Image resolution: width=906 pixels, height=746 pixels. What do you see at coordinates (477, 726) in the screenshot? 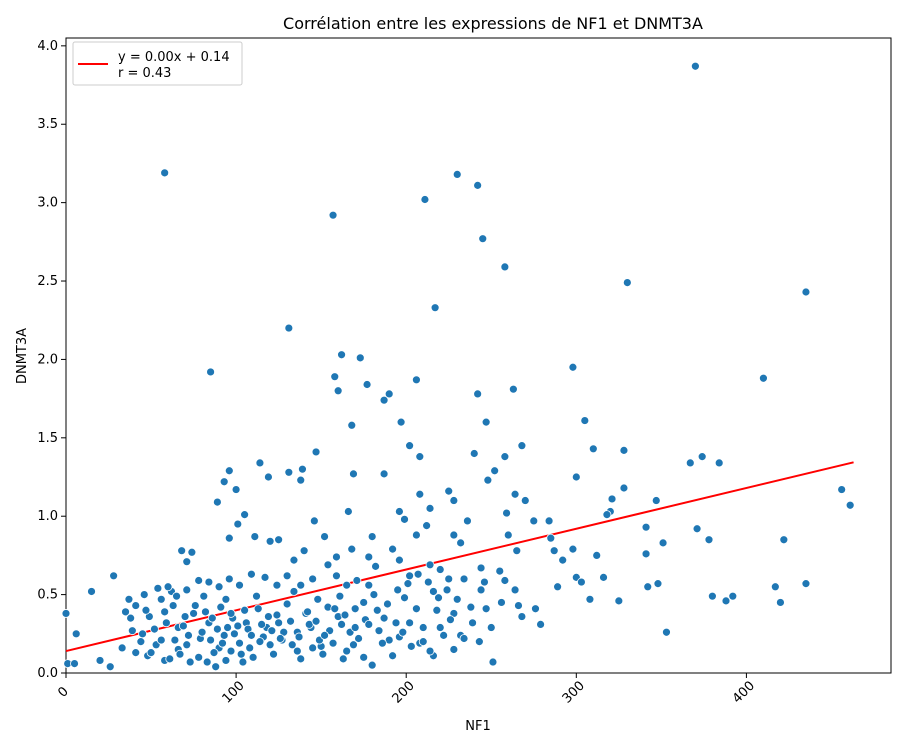
I see `x-axis-label: NF1` at bounding box center [477, 726].